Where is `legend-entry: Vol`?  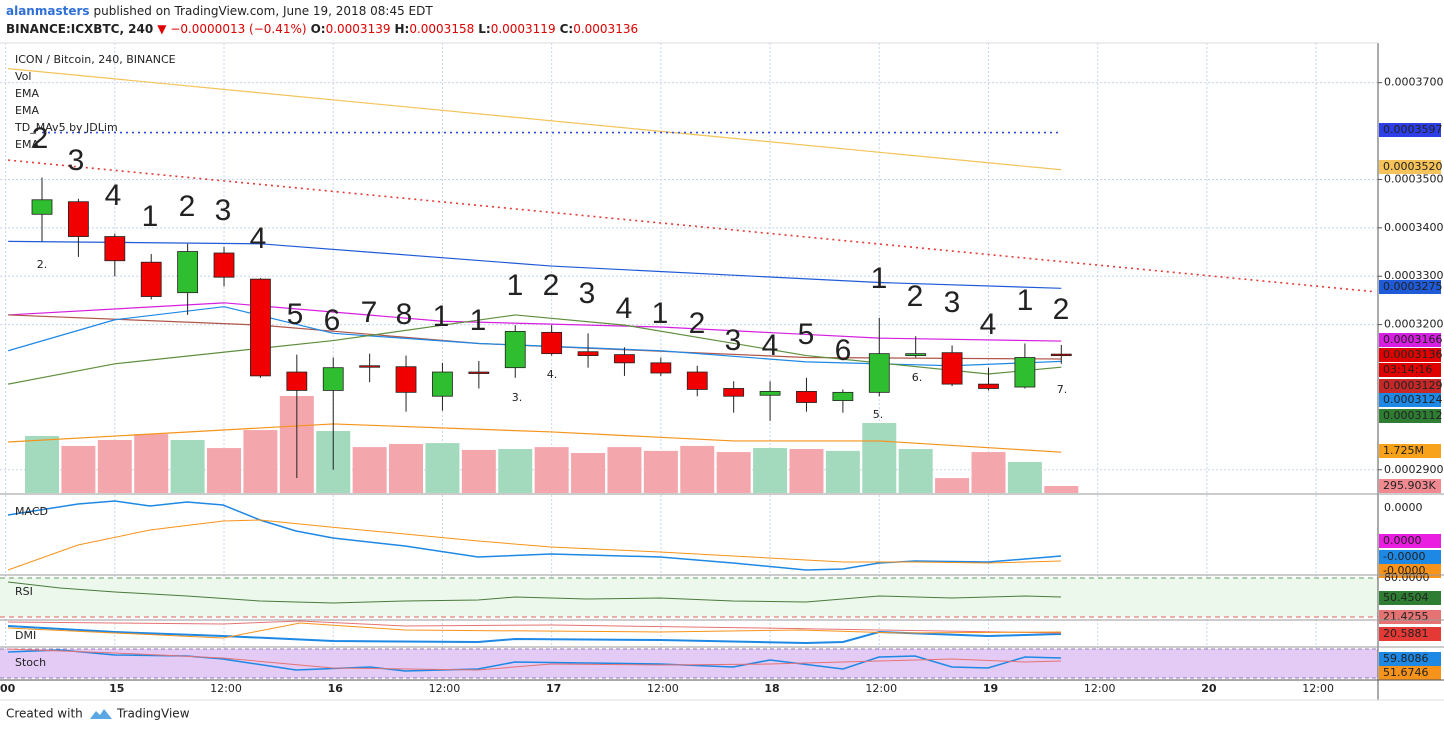 legend-entry: Vol is located at coordinates (23, 76).